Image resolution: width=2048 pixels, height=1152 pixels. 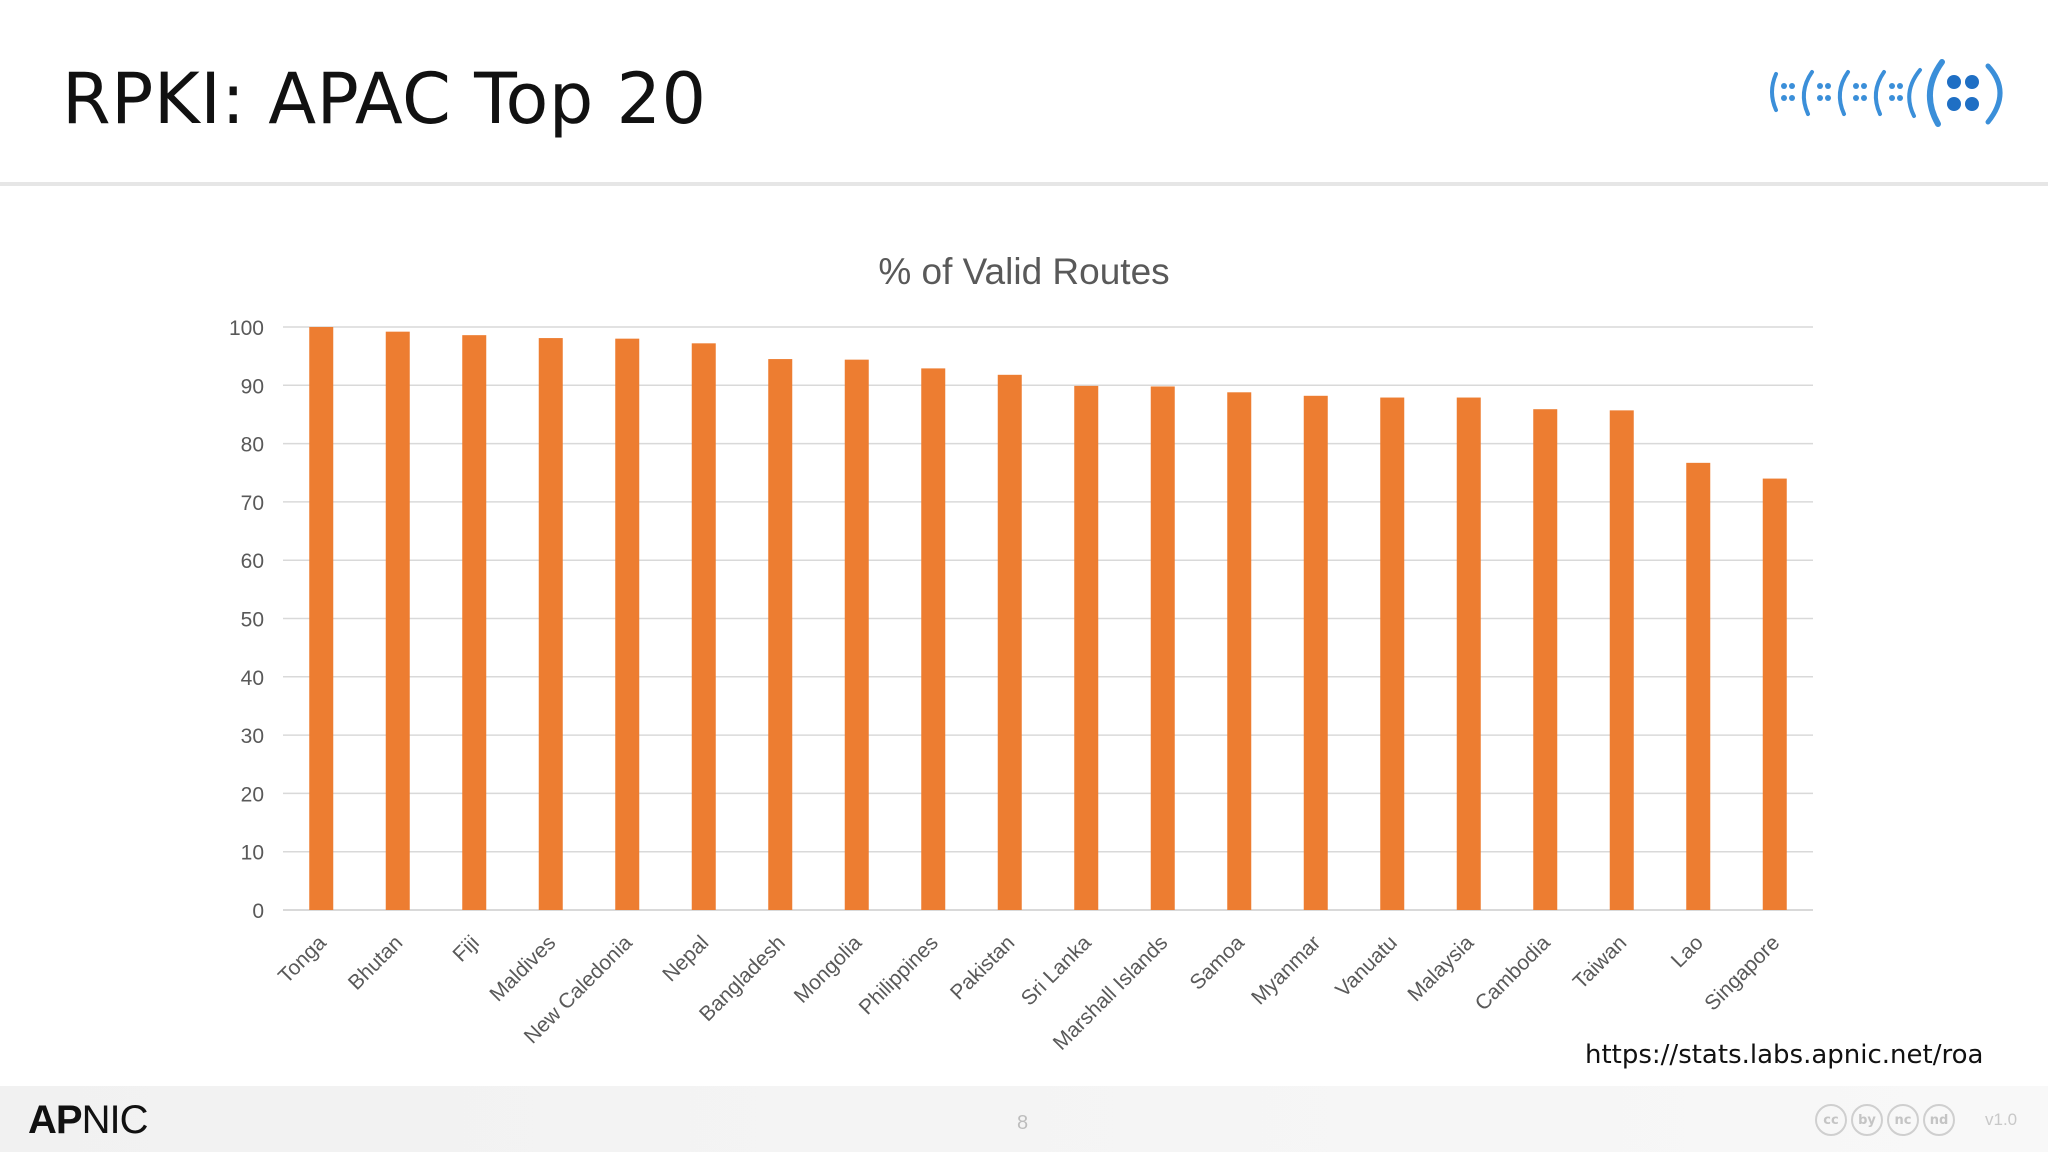 What do you see at coordinates (302, 959) in the screenshot?
I see `x-tick-label: Tonga` at bounding box center [302, 959].